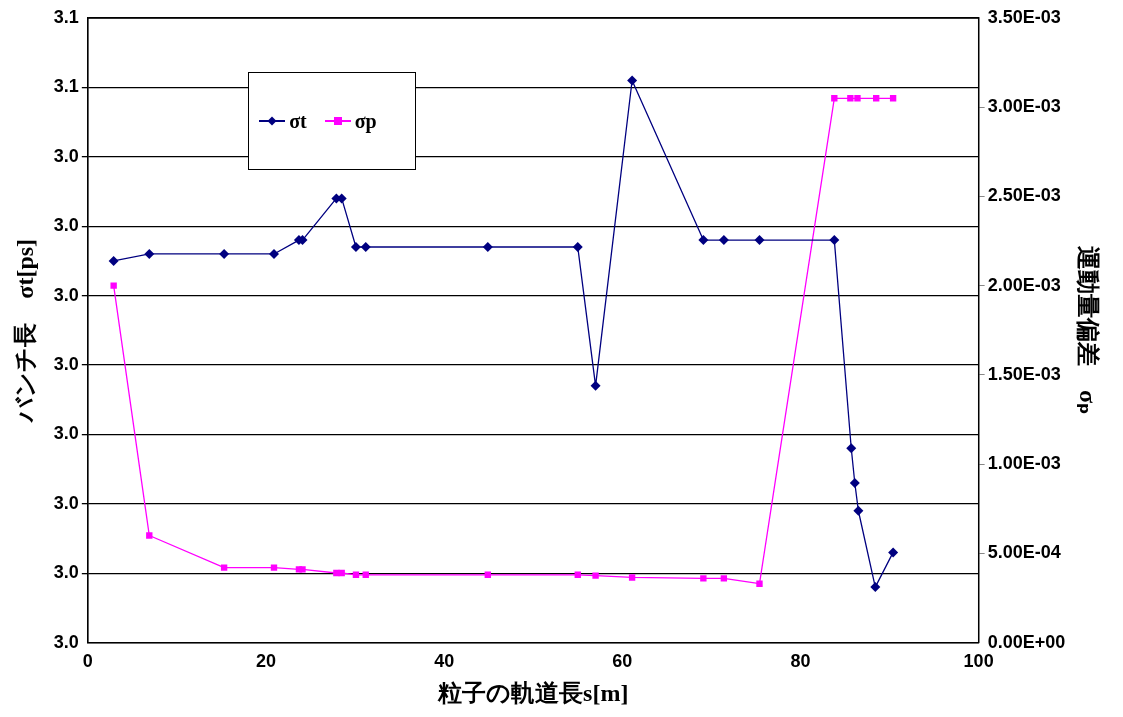 This screenshot has width=1123, height=717. Describe the element at coordinates (1024, 195) in the screenshot. I see `y2-tick-label: 2.50E-03` at that location.